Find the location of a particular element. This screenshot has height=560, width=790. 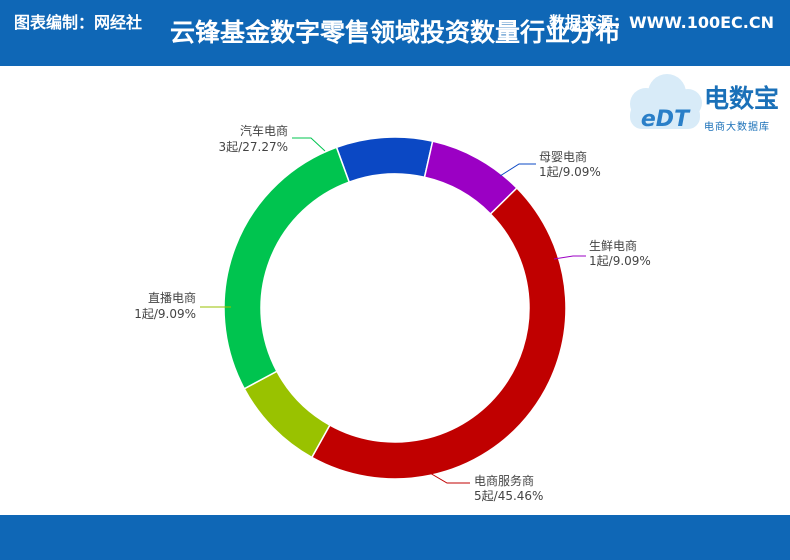

label-name: 直播电商 is located at coordinates (172, 297).